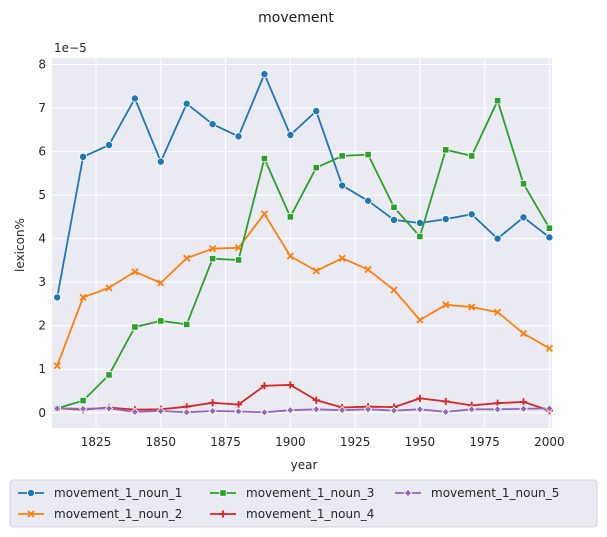 Image resolution: width=607 pixels, height=537 pixels. Describe the element at coordinates (96, 442) in the screenshot. I see `x-tick-label: 1825` at that location.